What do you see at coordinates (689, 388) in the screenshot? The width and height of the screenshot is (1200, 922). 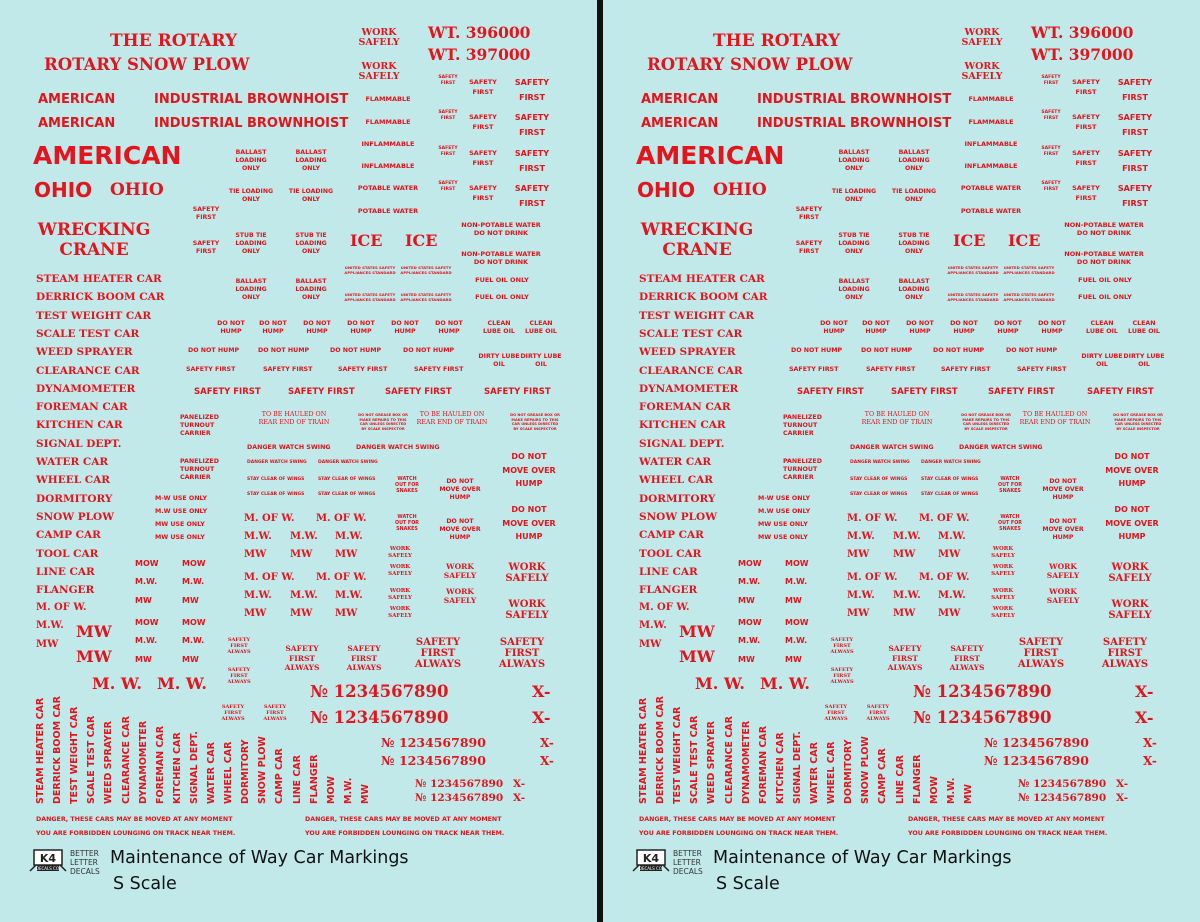 I see `car-name-label: DYNAMOMETER` at bounding box center [689, 388].